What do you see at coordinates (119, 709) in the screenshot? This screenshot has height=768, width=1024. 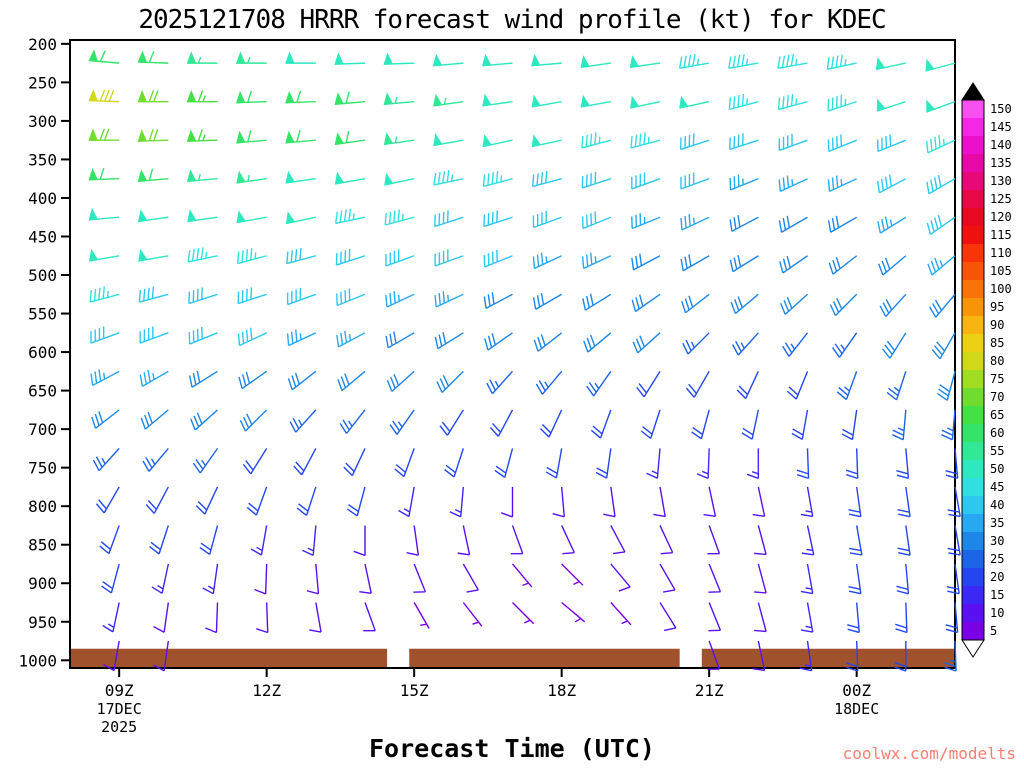 I see `svg-text: 17DEC` at bounding box center [119, 709].